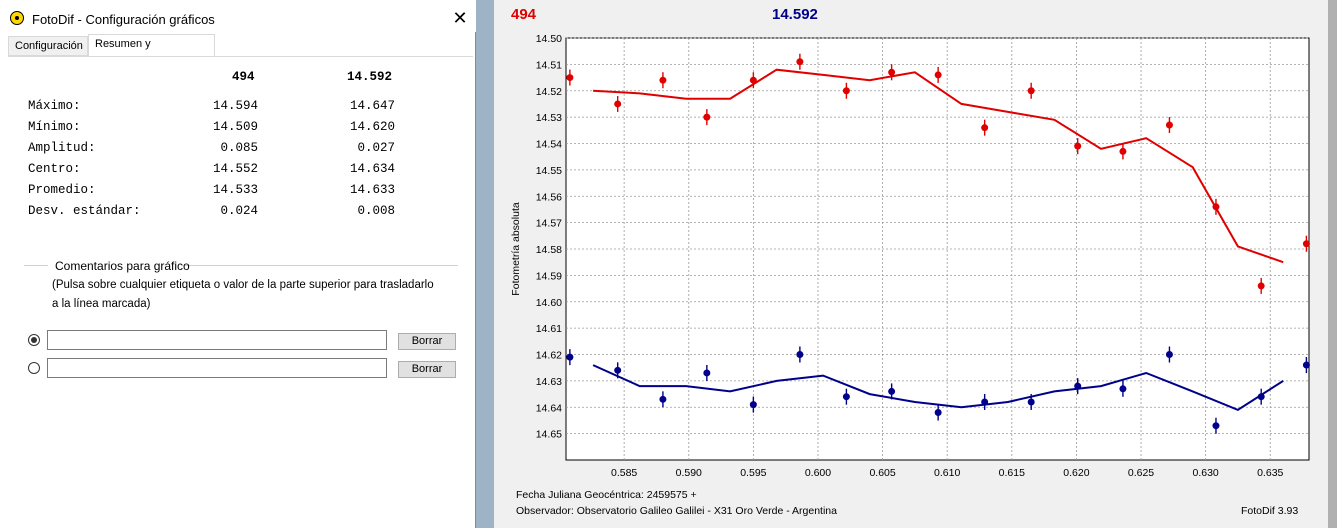 Image resolution: width=1337 pixels, height=529 pixels. What do you see at coordinates (235, 106) in the screenshot?
I see `value-maximo-1: 14.594` at bounding box center [235, 106].